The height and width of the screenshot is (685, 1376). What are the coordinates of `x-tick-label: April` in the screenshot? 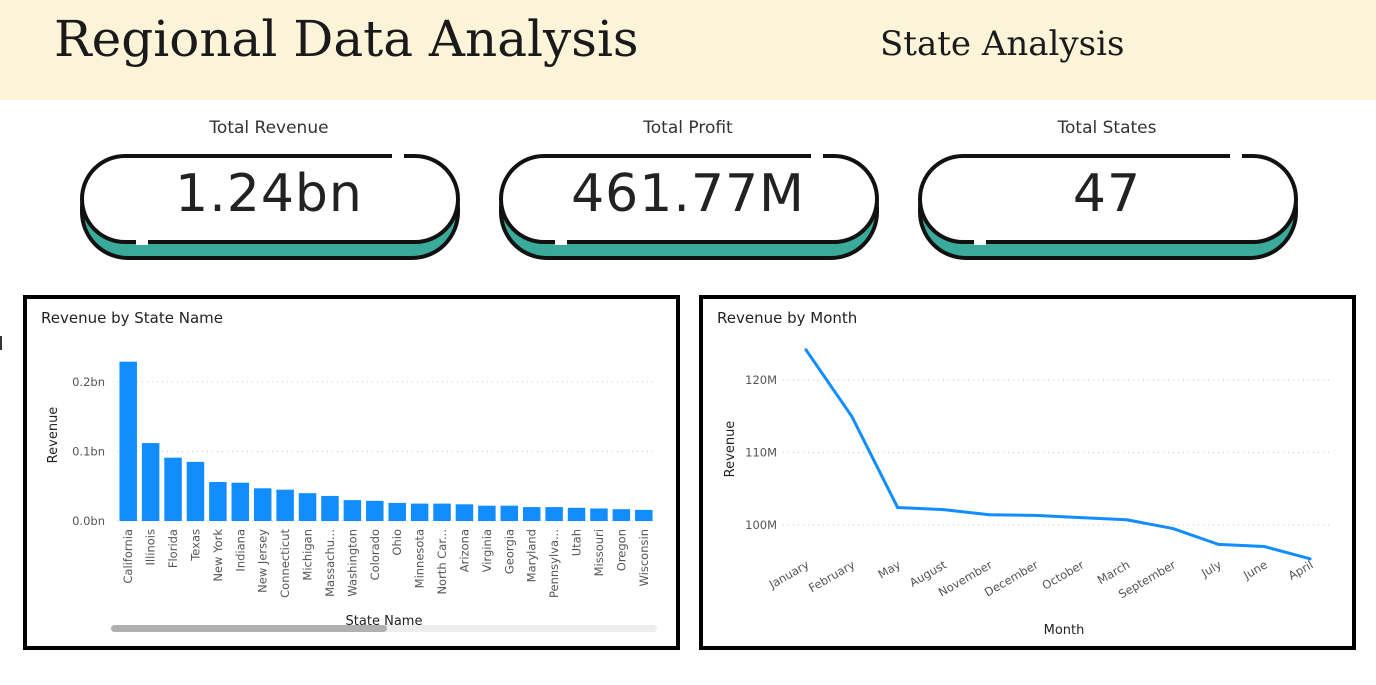 It's located at (1301, 569).